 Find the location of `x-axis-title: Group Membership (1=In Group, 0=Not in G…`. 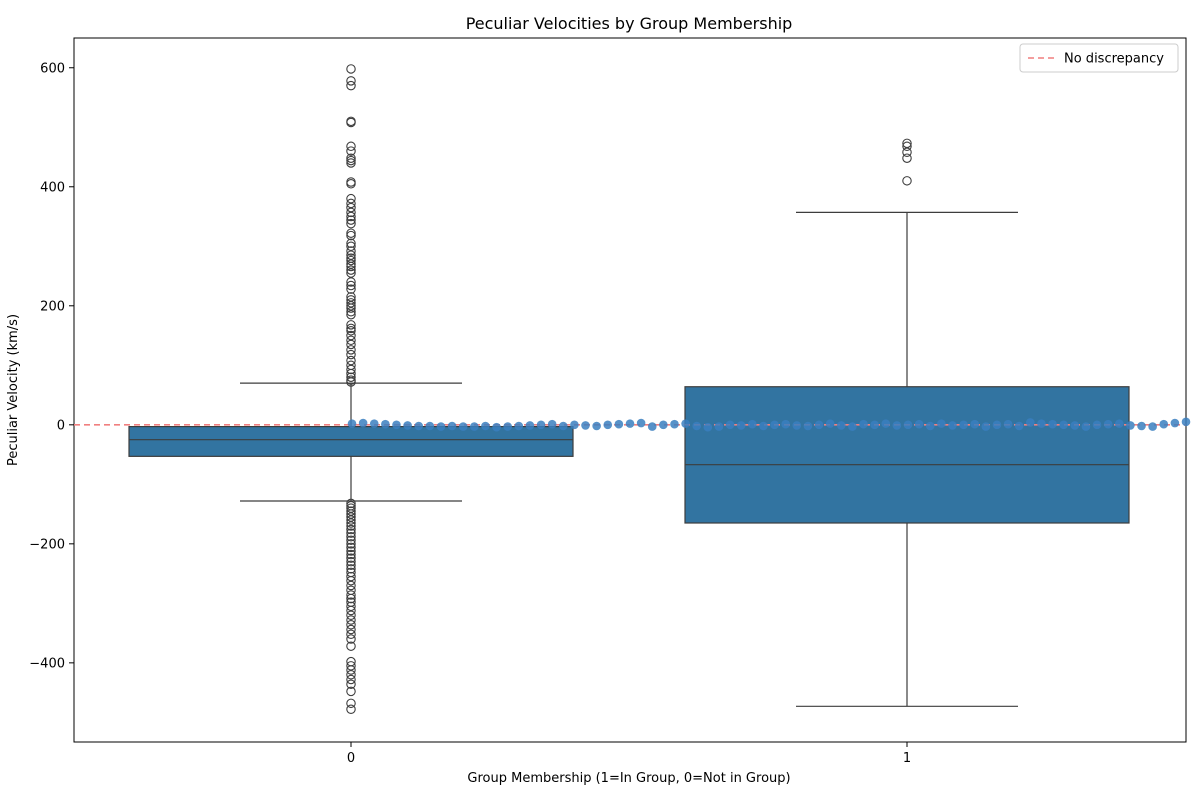

x-axis-title: Group Membership (1=In Group, 0=Not in G… is located at coordinates (628, 778).